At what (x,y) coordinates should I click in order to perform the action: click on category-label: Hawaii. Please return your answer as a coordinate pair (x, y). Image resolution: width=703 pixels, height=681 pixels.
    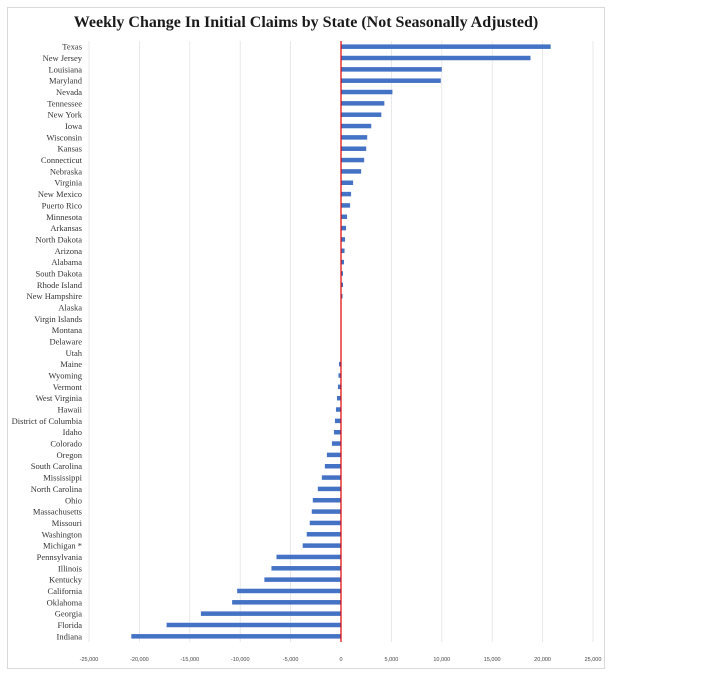
    Looking at the image, I should click on (69, 410).